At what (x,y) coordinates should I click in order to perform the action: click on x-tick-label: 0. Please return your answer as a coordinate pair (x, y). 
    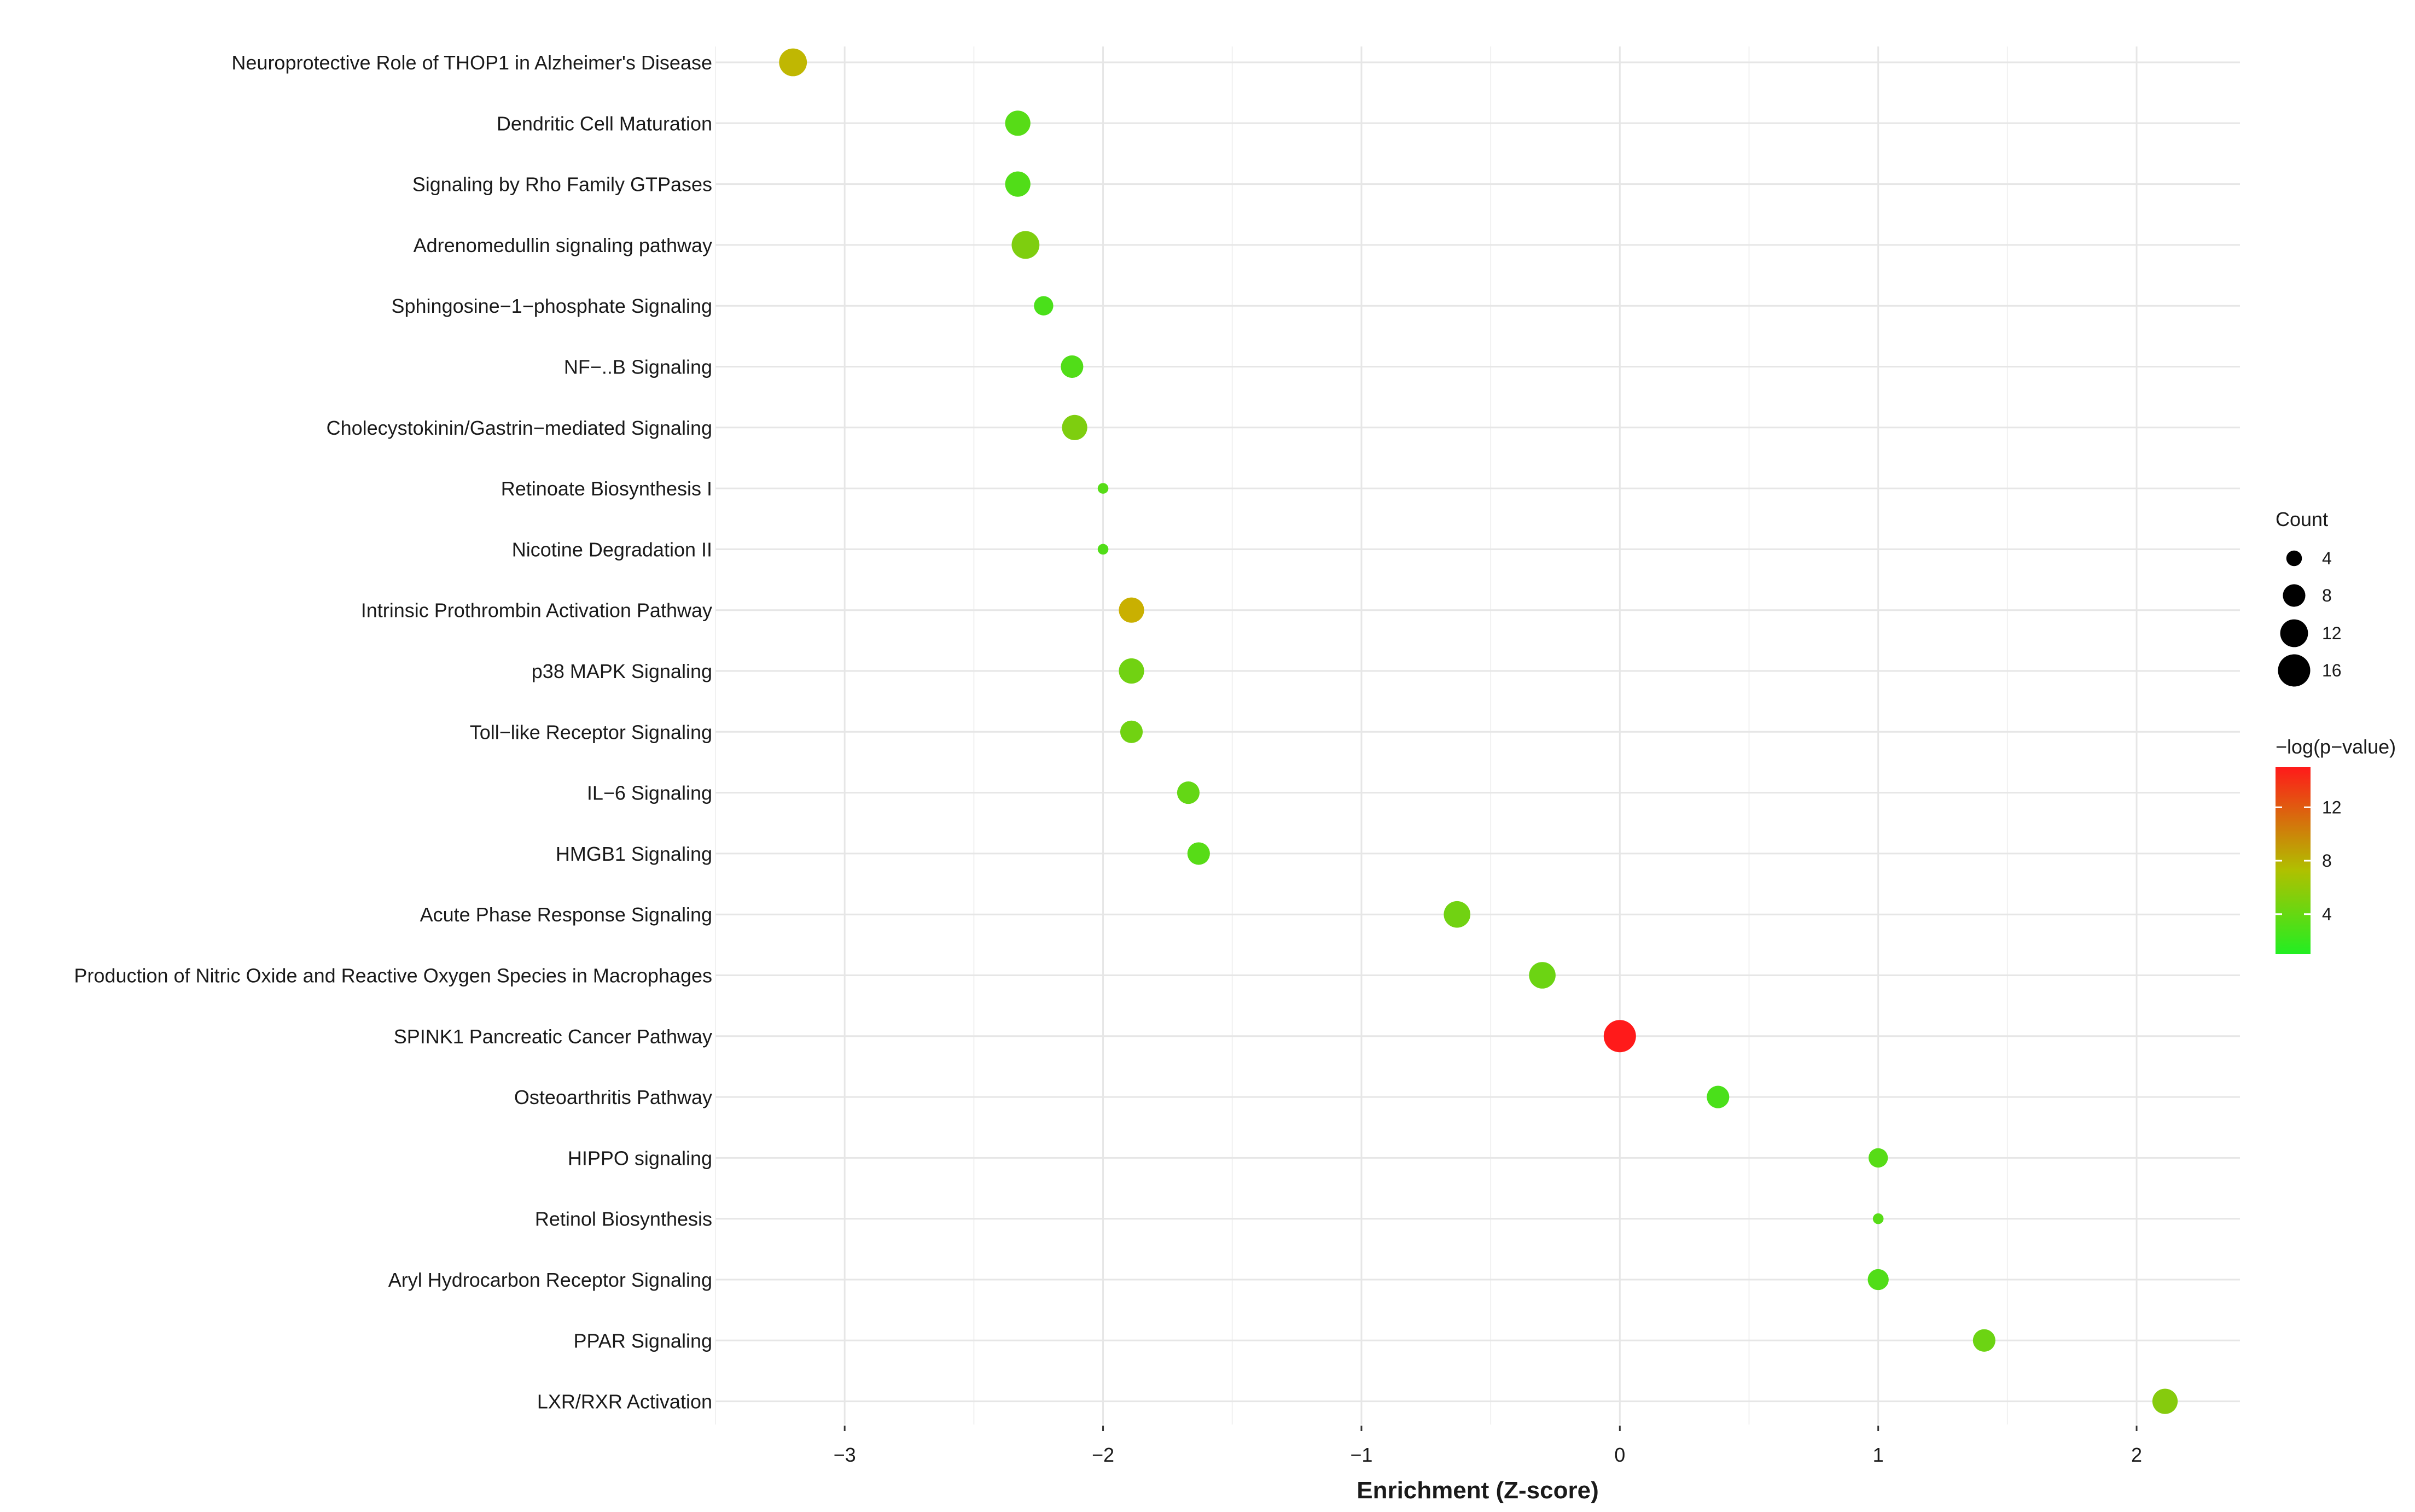
    Looking at the image, I should click on (1619, 1455).